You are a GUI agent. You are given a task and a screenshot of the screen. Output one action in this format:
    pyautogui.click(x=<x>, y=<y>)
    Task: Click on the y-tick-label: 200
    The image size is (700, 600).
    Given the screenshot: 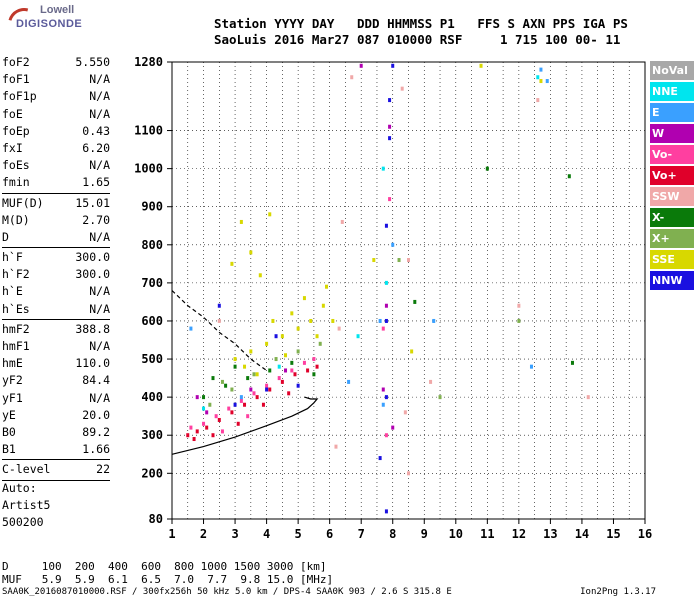 What is the action you would take?
    pyautogui.click(x=152, y=473)
    